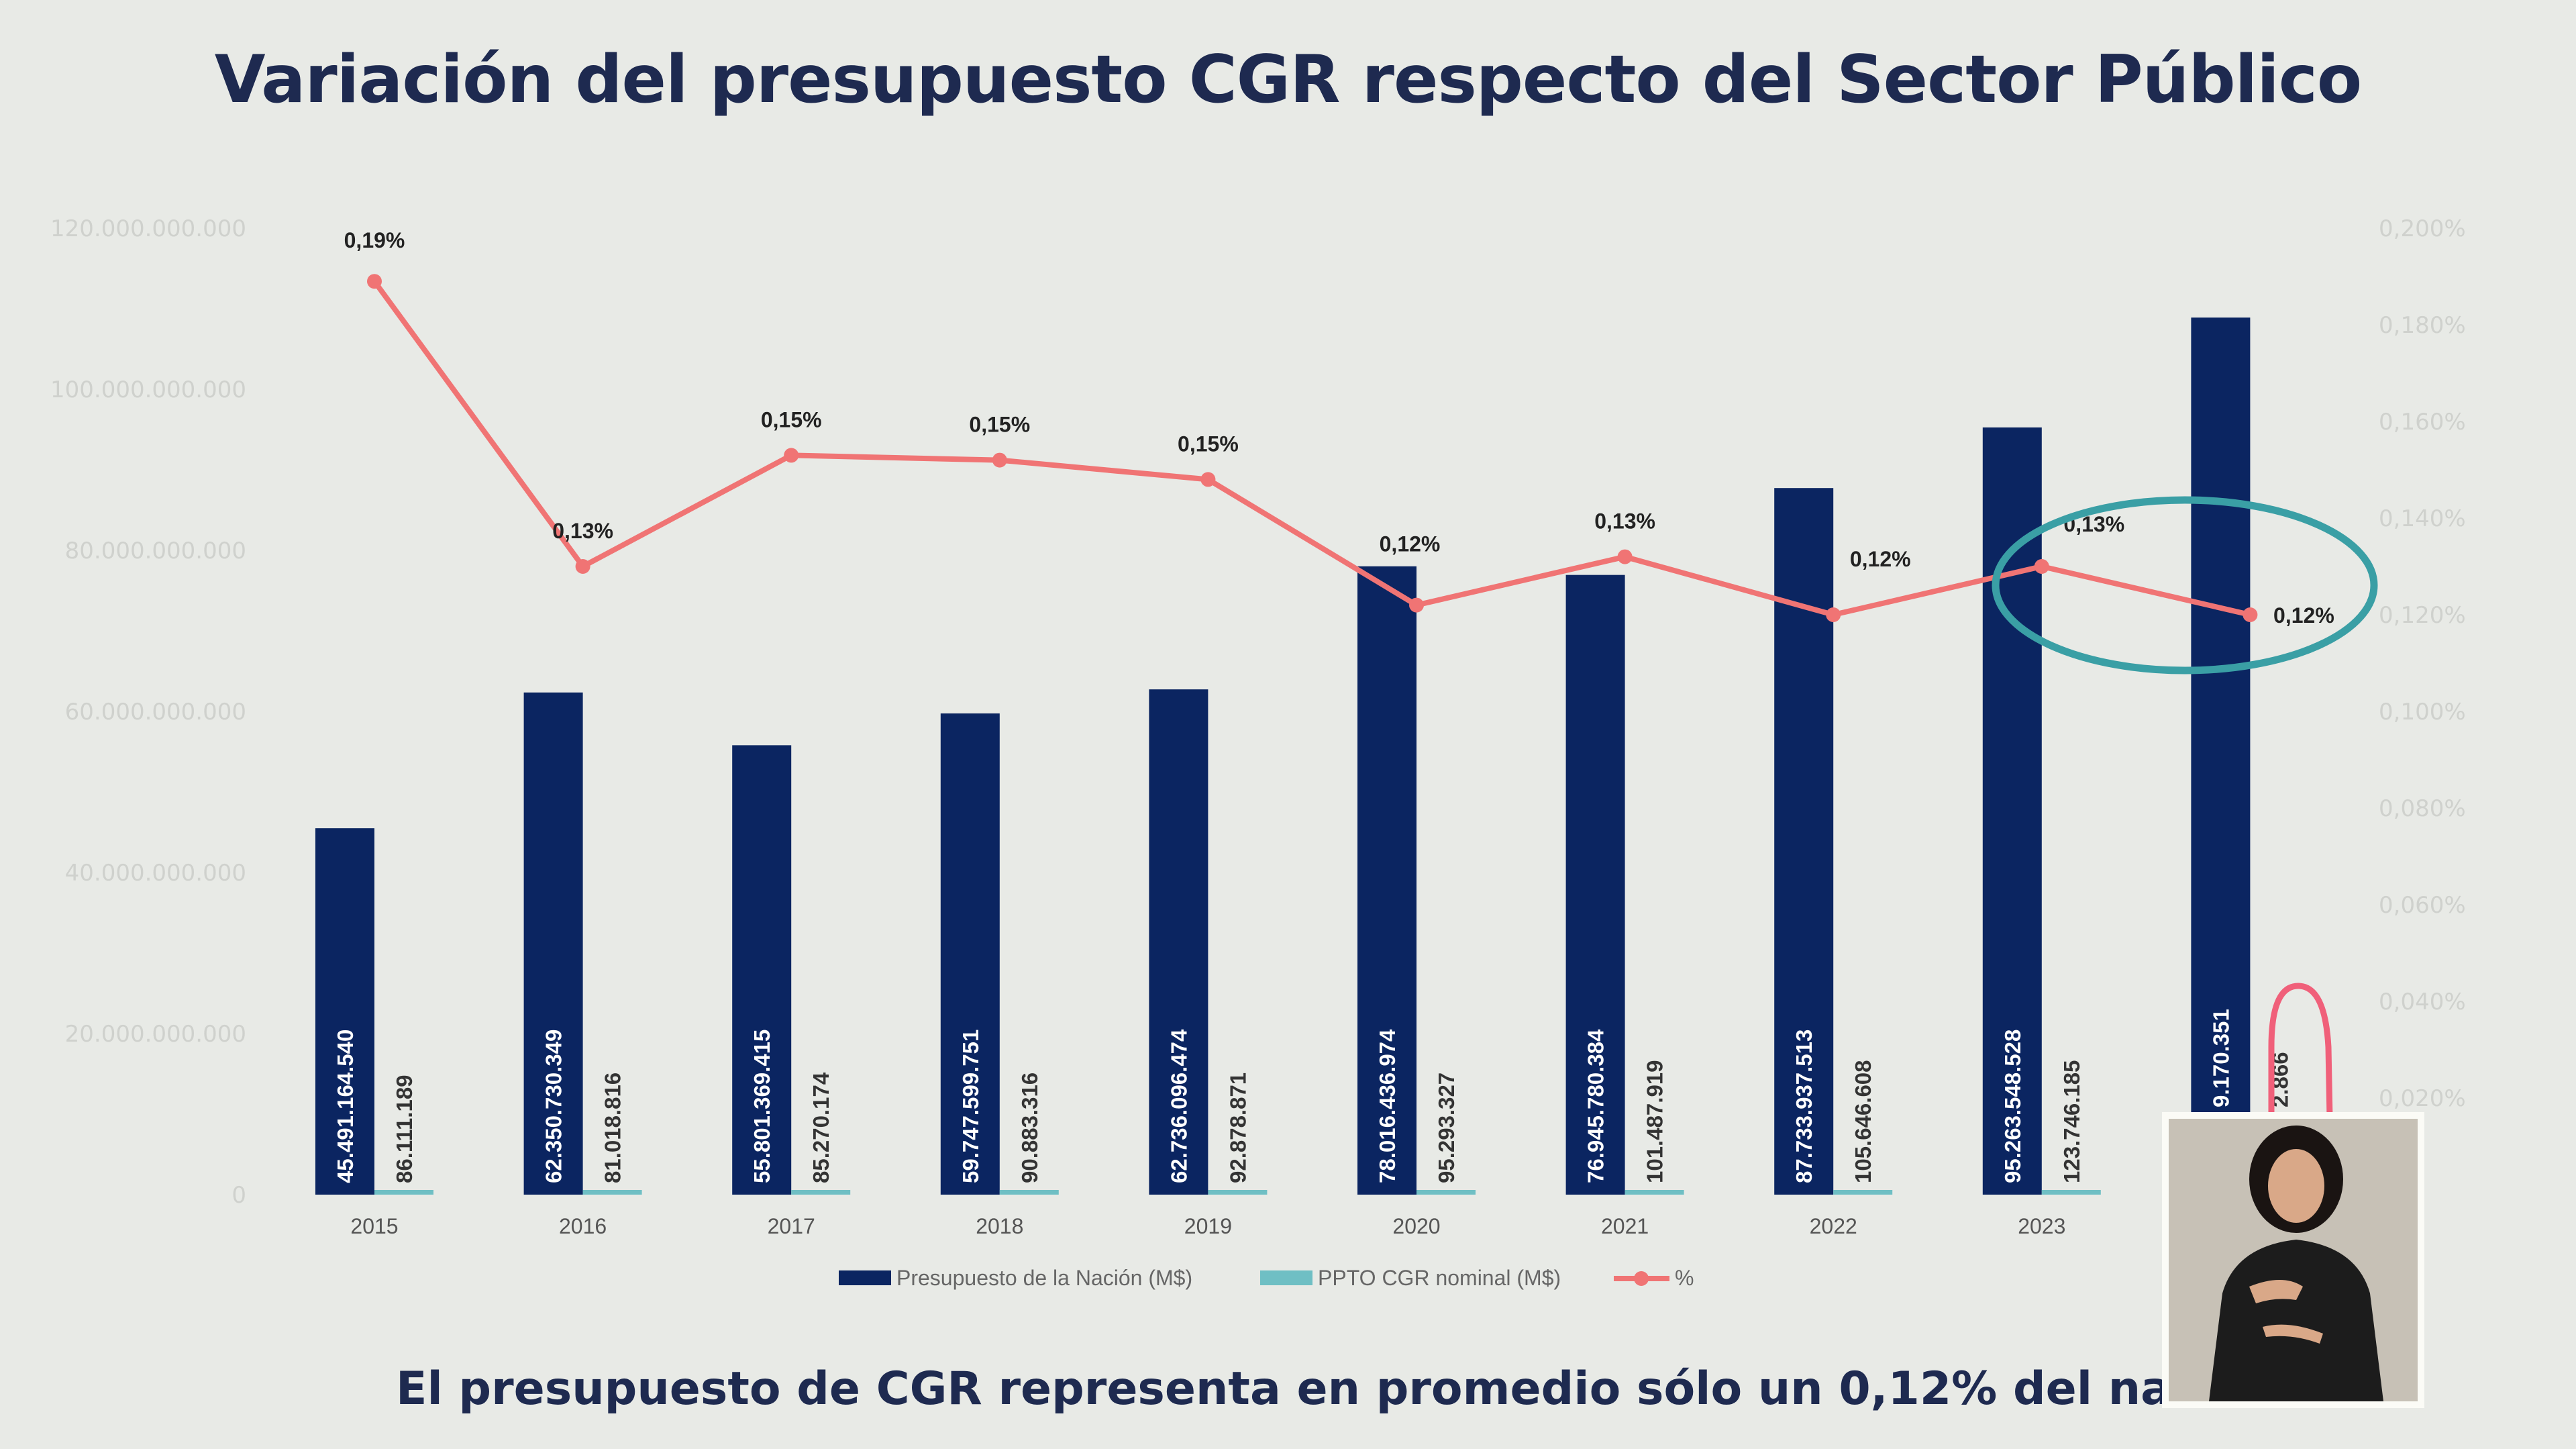 The image size is (2576, 1449). I want to click on bar-cgr-label: 95.293.327, so click(1446, 1127).